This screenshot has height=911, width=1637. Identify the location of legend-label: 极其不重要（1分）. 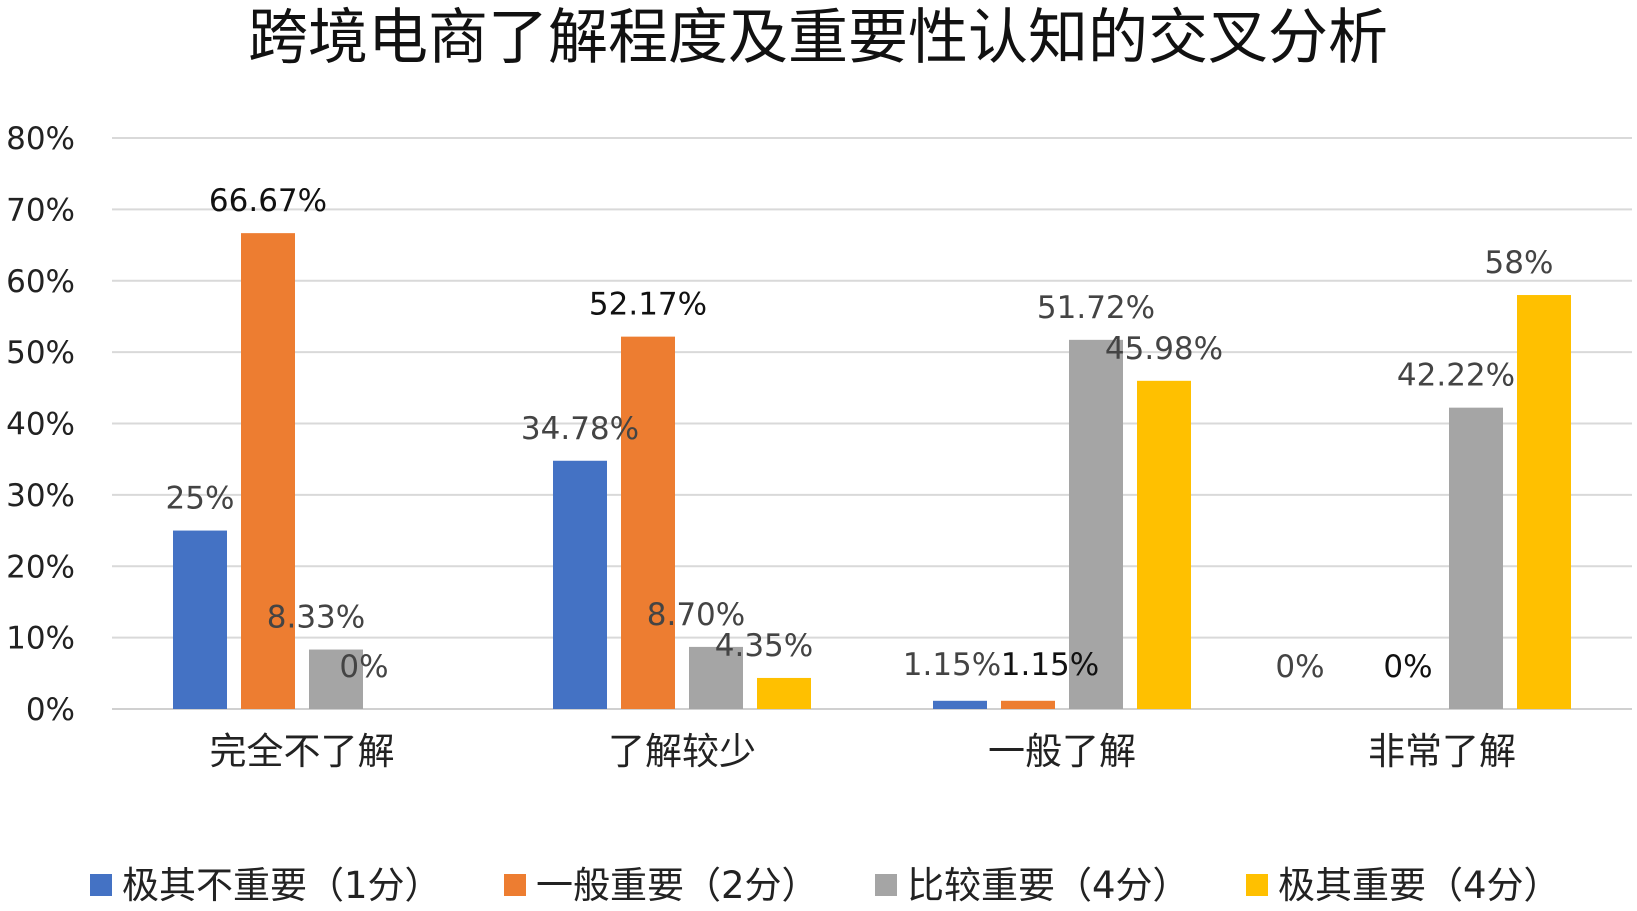
(282, 885).